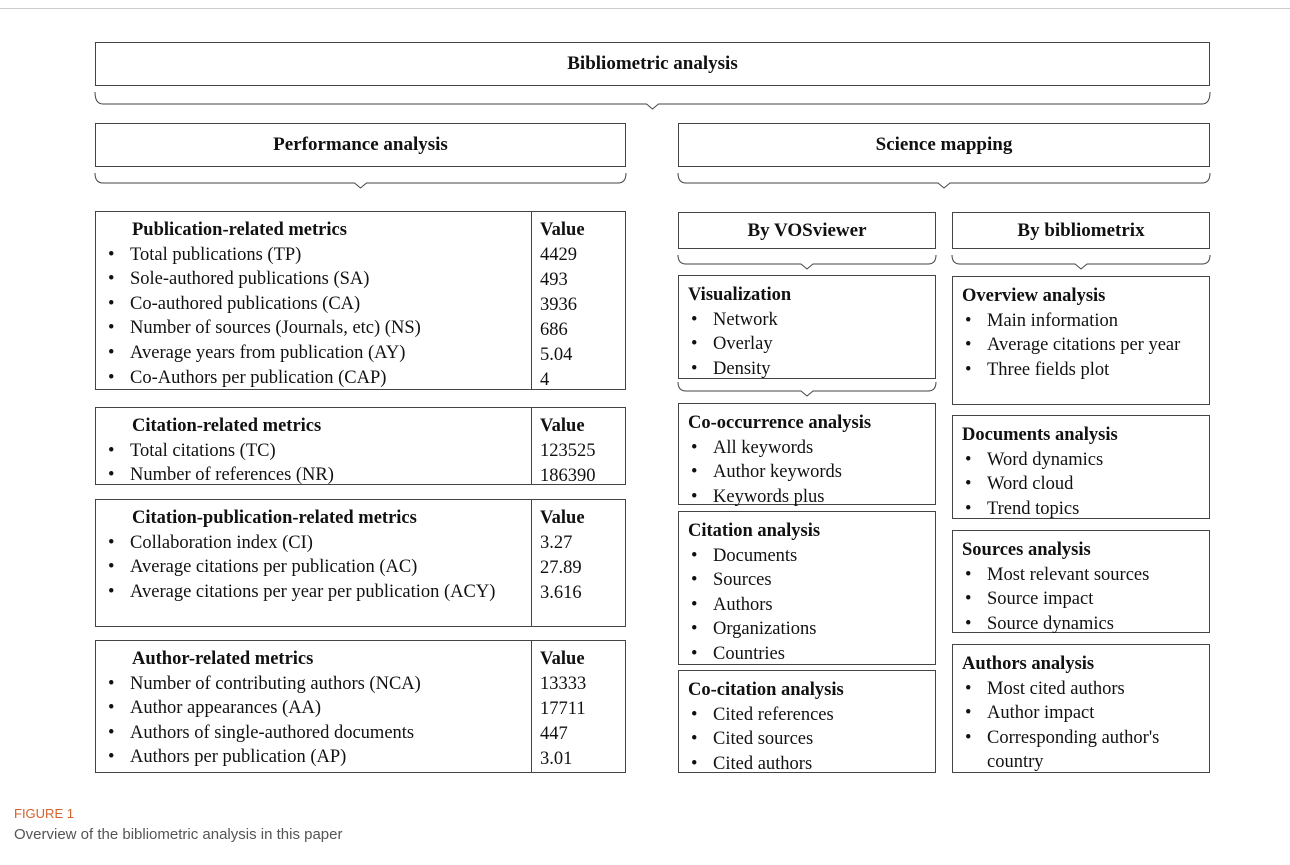  I want to click on section-heading: Citation-related metrics, so click(227, 426).